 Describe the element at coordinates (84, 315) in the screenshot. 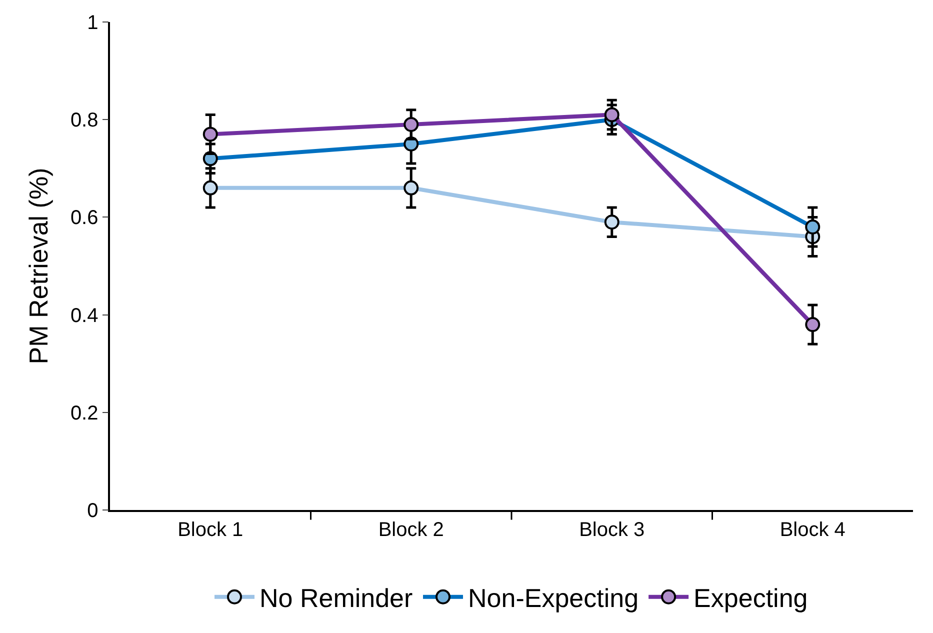

I see `y-tick-label: 0.4` at that location.